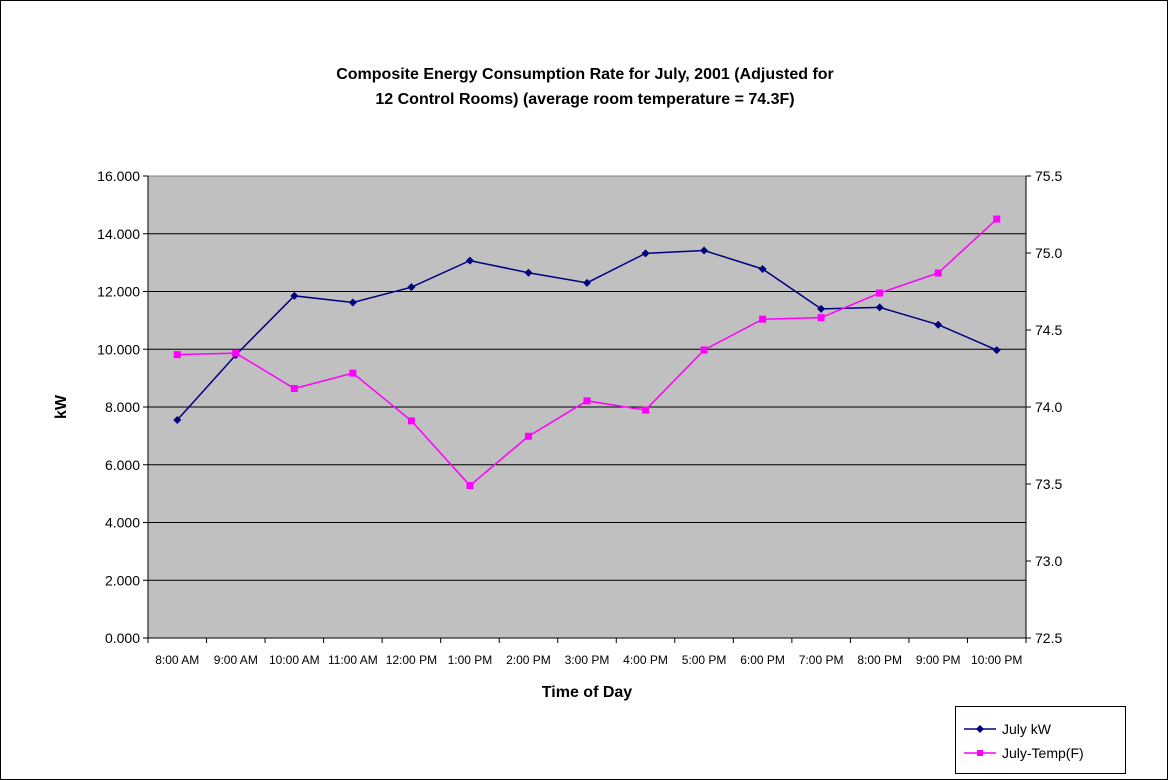  Describe the element at coordinates (353, 660) in the screenshot. I see `x-tick-label: 11:00 AM` at that location.